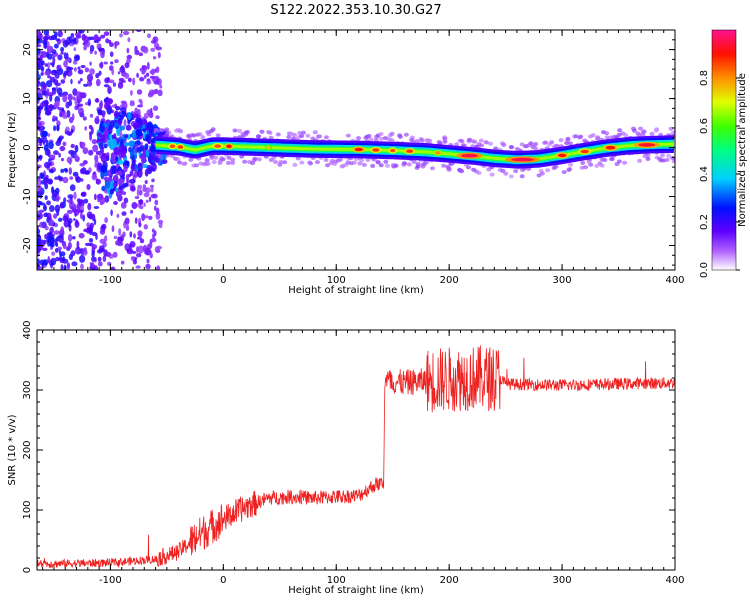  What do you see at coordinates (110, 280) in the screenshot?
I see `x-tick-label: -100` at bounding box center [110, 280].